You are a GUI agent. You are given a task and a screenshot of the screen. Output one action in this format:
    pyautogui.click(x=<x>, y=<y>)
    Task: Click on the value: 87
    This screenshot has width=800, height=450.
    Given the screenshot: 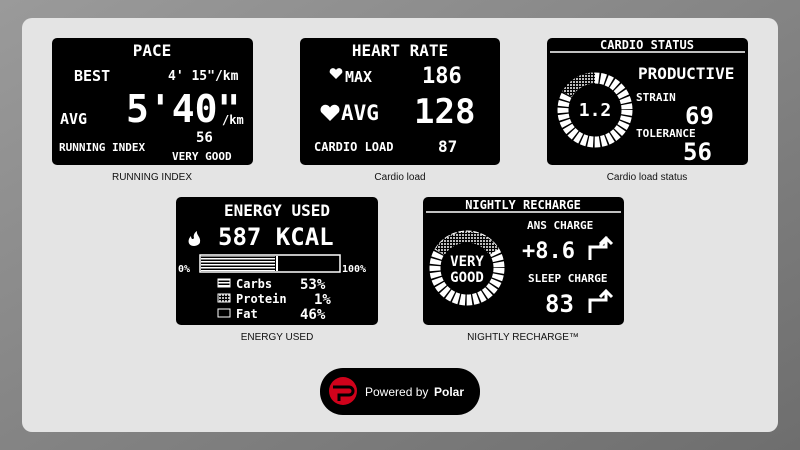 What is the action you would take?
    pyautogui.click(x=447, y=146)
    